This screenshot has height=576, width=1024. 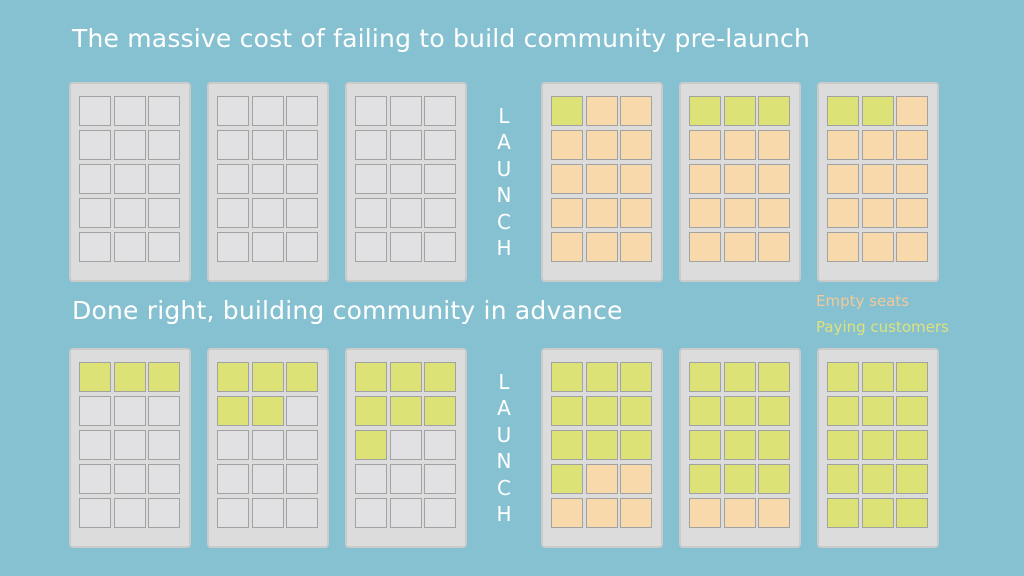 What do you see at coordinates (504, 142) in the screenshot?
I see `launch-letter: A` at bounding box center [504, 142].